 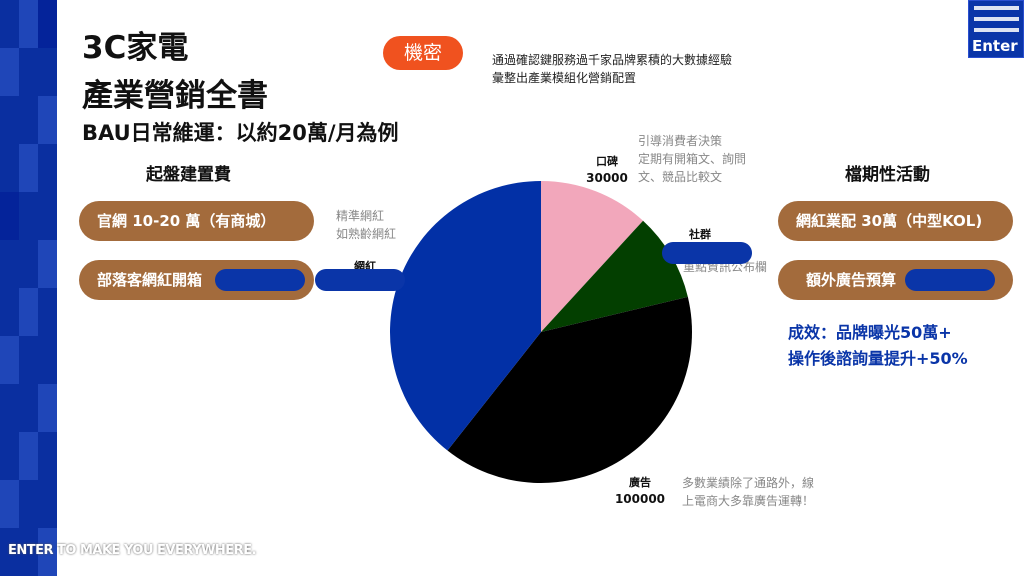 What do you see at coordinates (465, 316) in the screenshot?
I see `pie-slice-網紅` at bounding box center [465, 316].